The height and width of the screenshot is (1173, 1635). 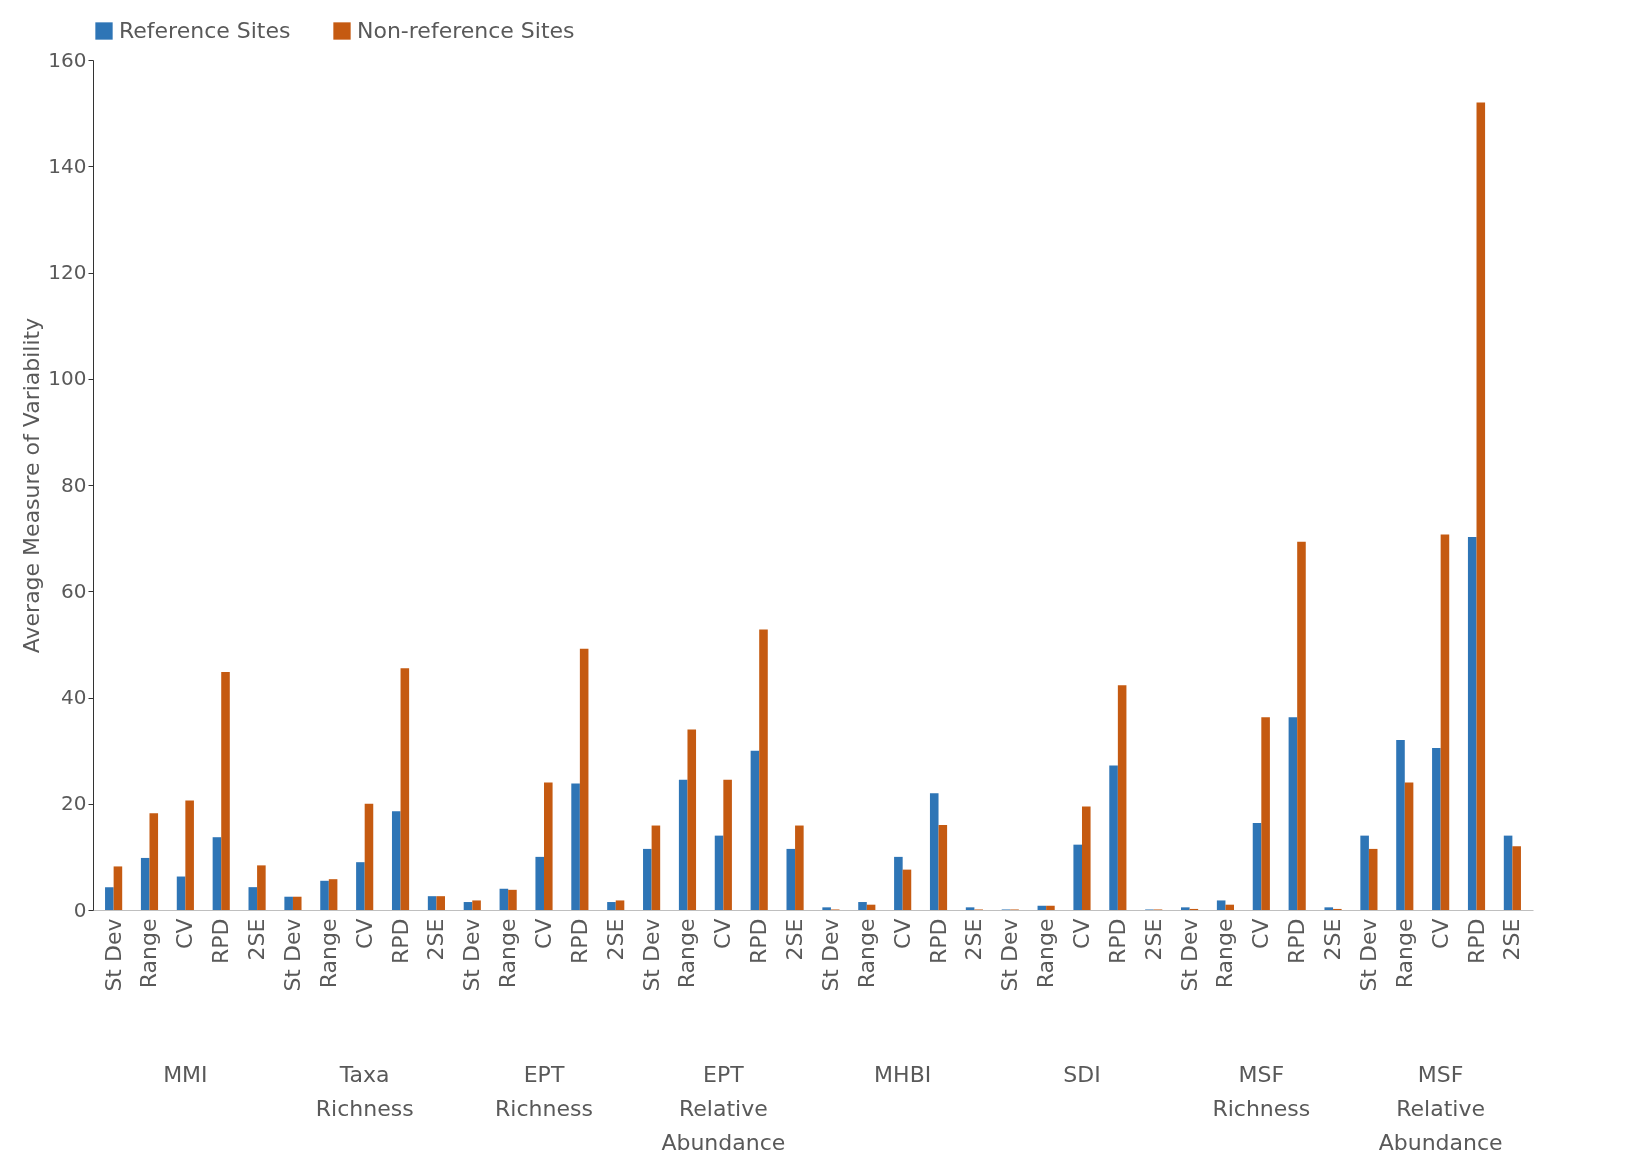 I want to click on y-axis-title: Average Measure of Variability, so click(x=32, y=485).